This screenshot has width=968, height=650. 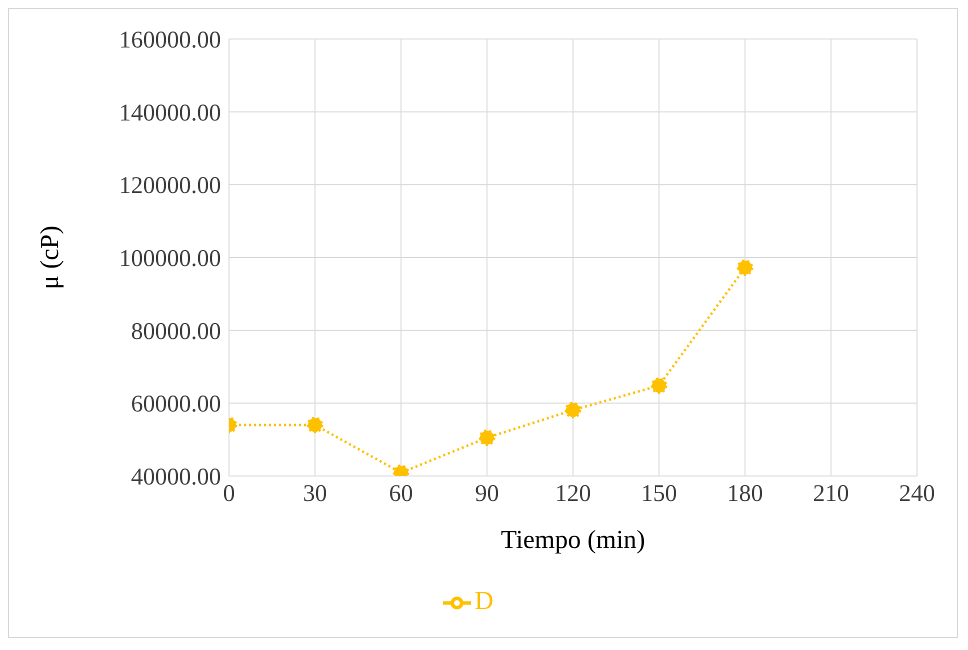 I want to click on x-tick-label: 90, so click(x=487, y=494).